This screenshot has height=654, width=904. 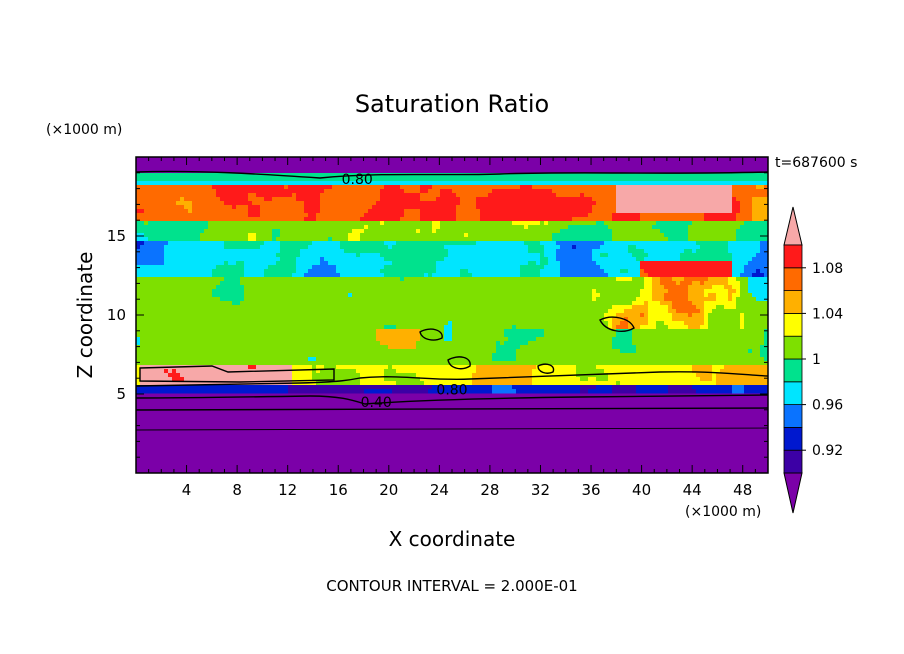 What do you see at coordinates (116, 315) in the screenshot?
I see `y-tick-label: 10` at bounding box center [116, 315].